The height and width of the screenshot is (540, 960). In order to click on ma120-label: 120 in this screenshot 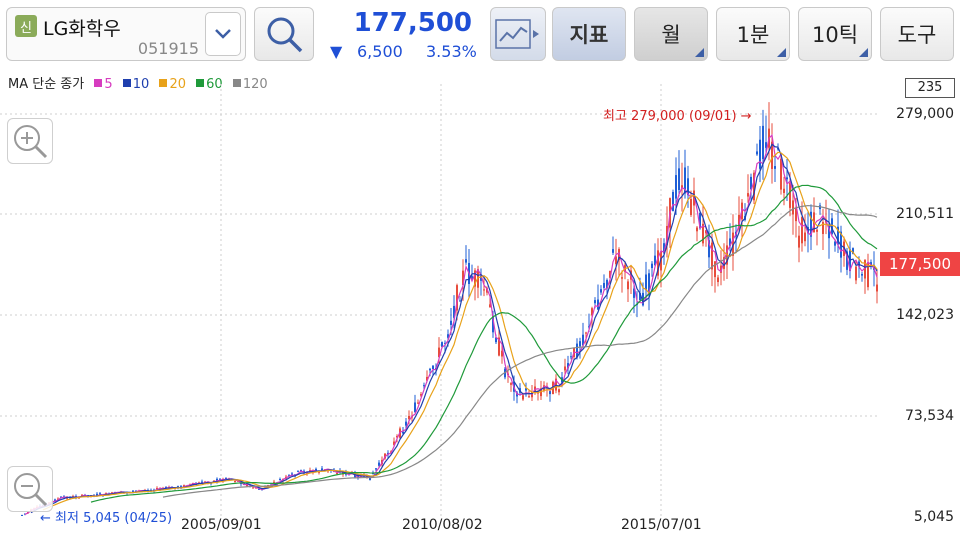, I will do `click(255, 84)`.